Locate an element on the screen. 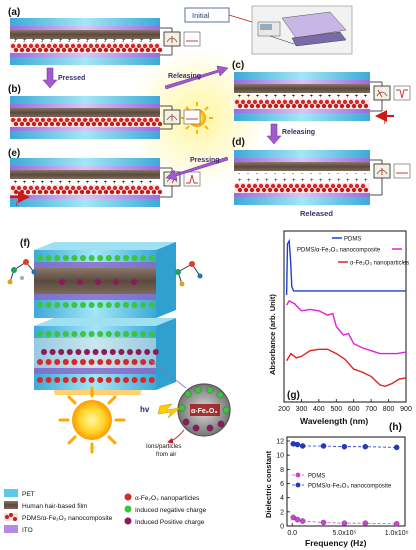 The image size is (416, 550). sun-icon-bottom is located at coordinates (92, 420).